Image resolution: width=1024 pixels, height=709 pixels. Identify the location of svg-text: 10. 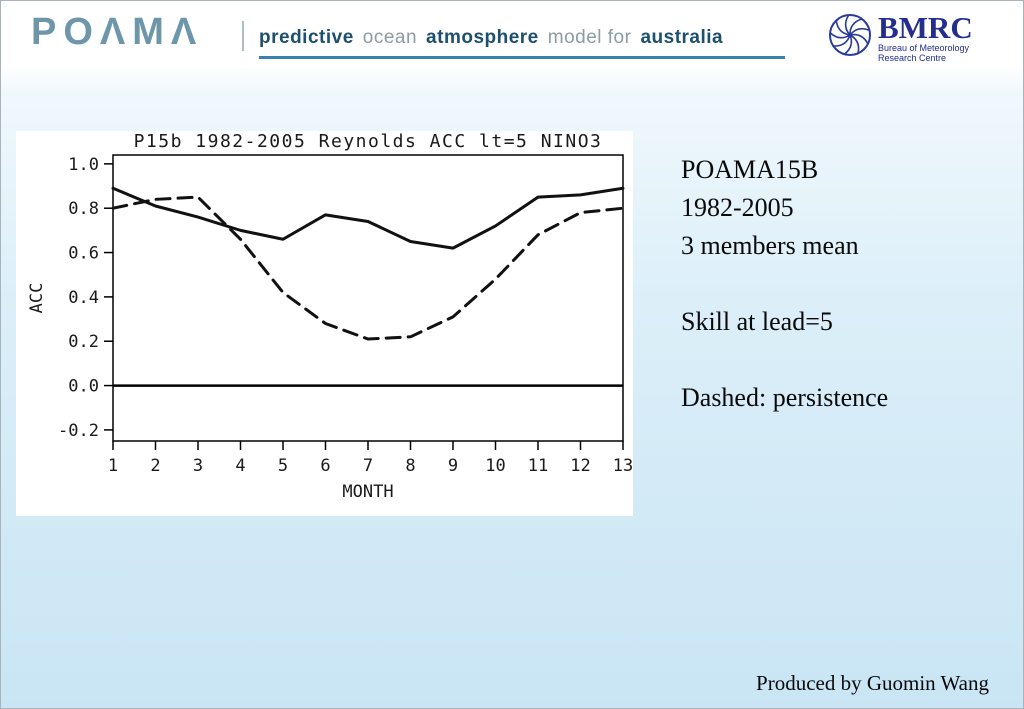
(495, 466).